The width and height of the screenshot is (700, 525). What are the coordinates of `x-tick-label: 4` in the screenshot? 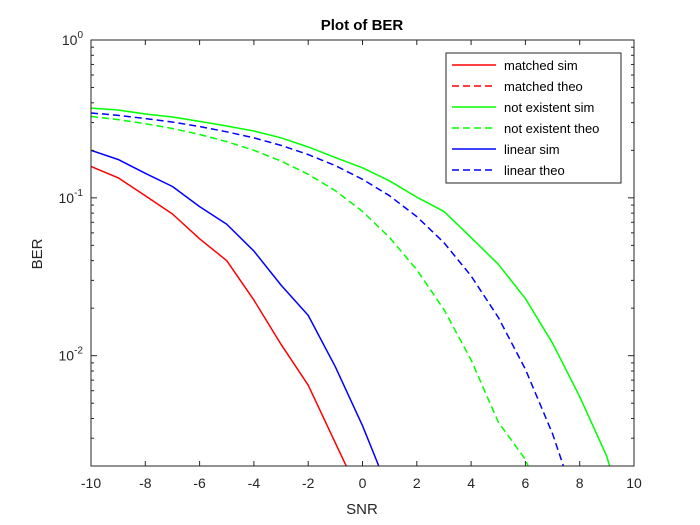 It's located at (471, 483).